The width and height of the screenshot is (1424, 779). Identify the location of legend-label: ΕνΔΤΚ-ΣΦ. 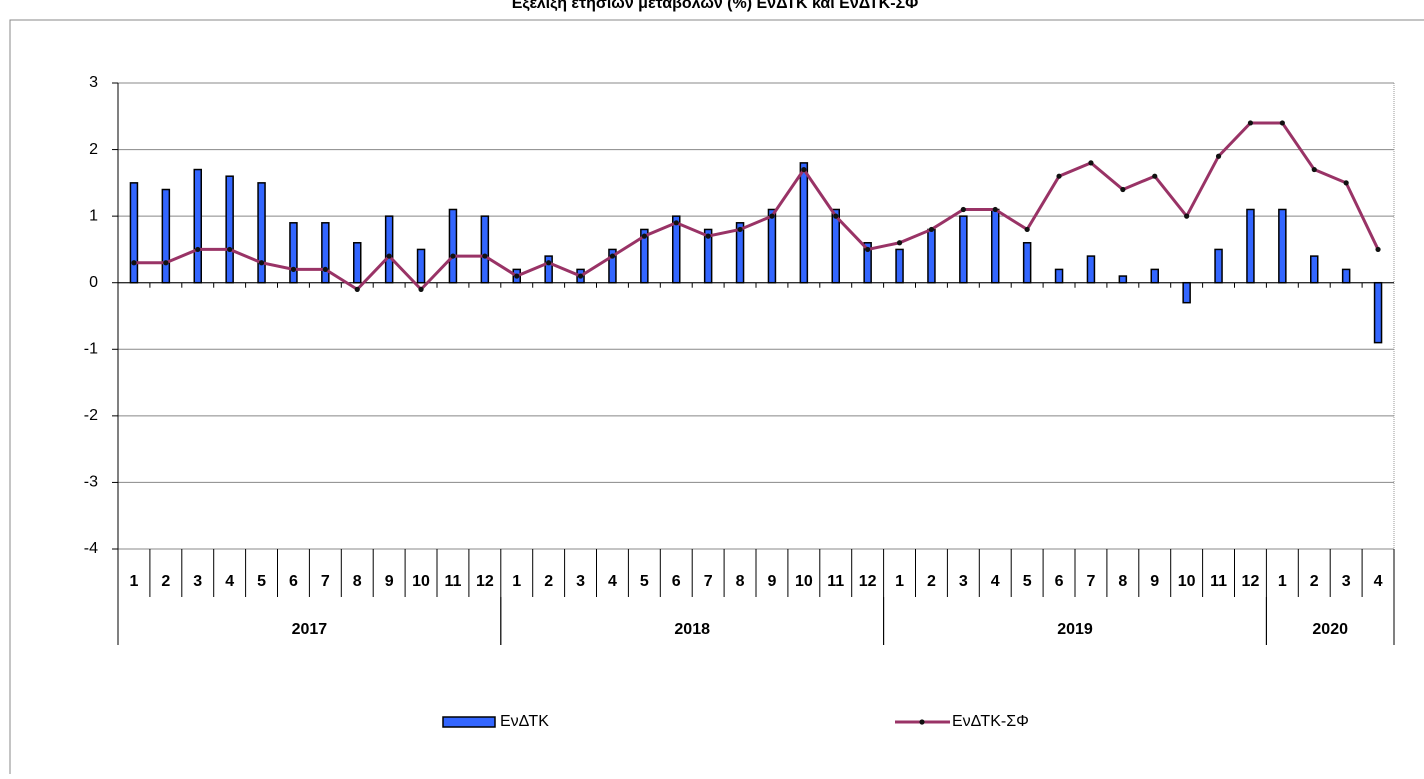
(990, 721).